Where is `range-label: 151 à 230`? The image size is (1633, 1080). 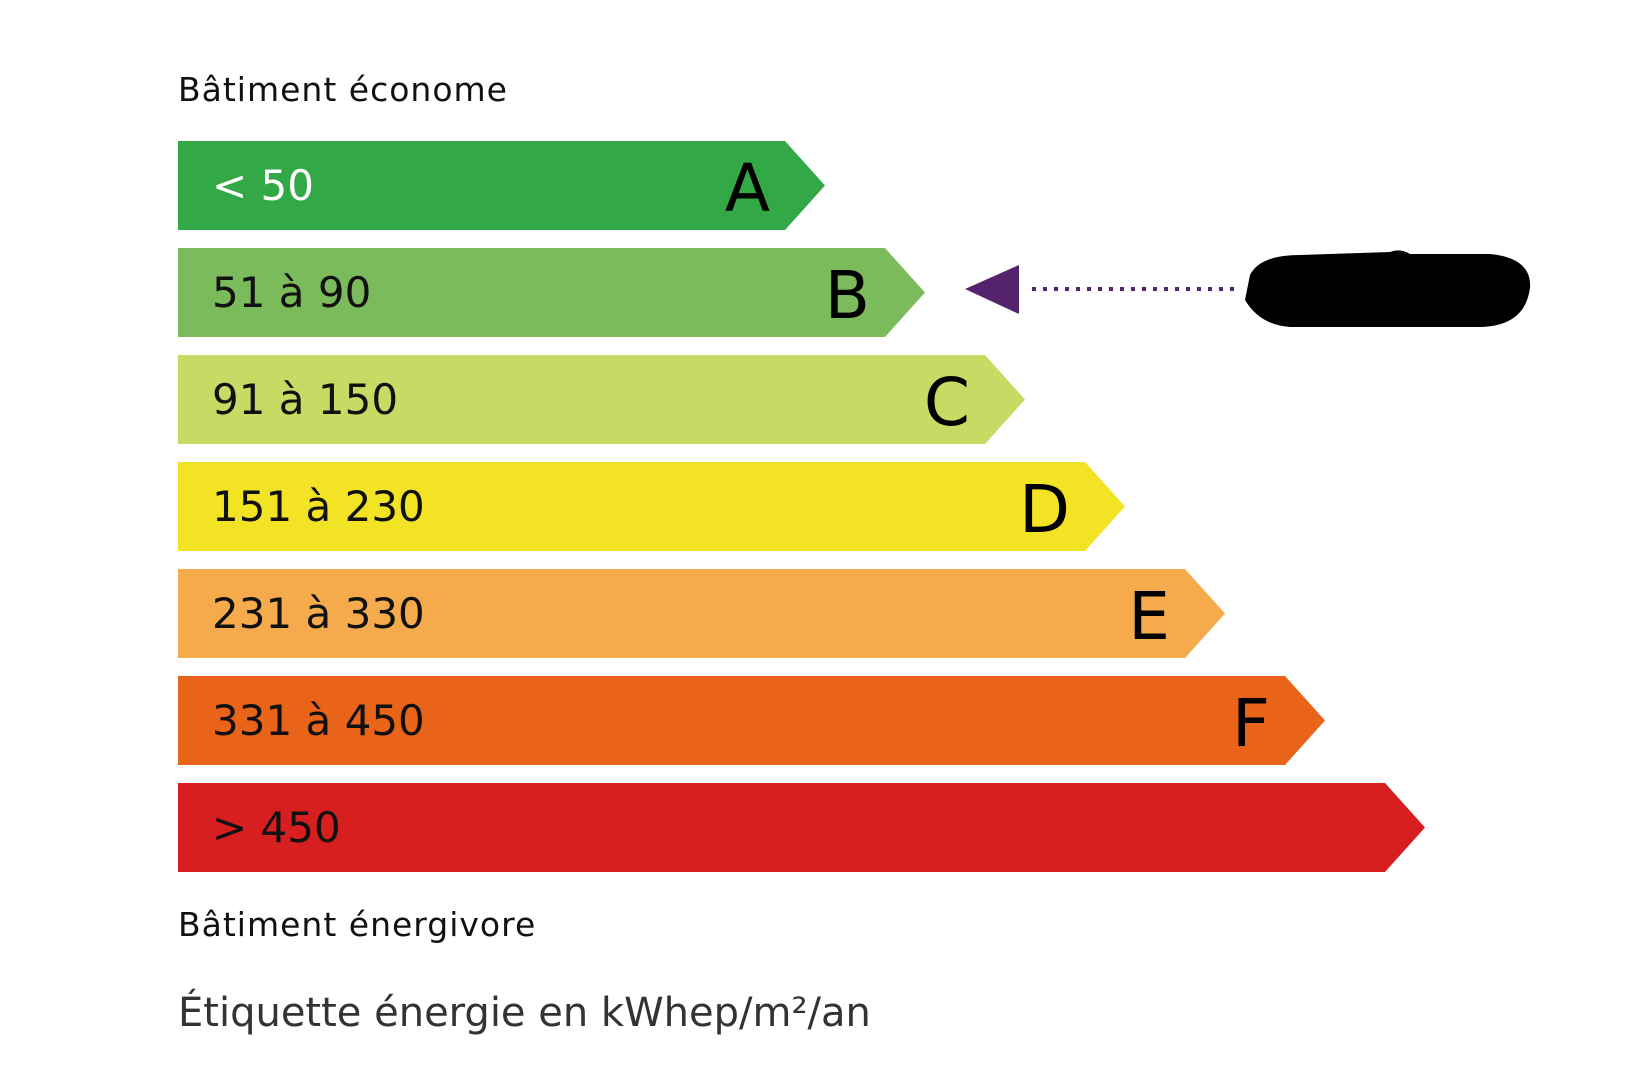
range-label: 151 à 230 is located at coordinates (318, 506).